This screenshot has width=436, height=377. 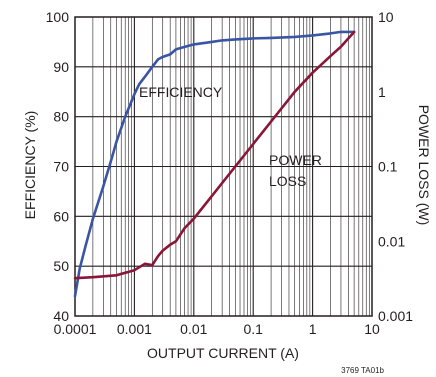 What do you see at coordinates (424, 165) in the screenshot?
I see `right-axis-title: POWER LOSS (W)` at bounding box center [424, 165].